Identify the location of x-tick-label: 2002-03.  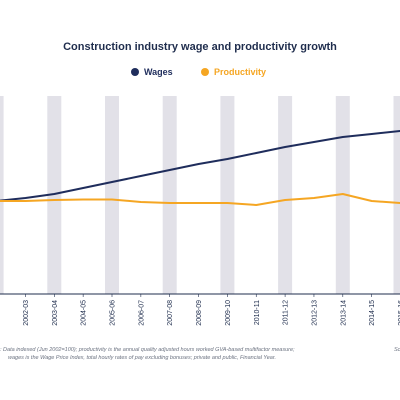
(26, 313).